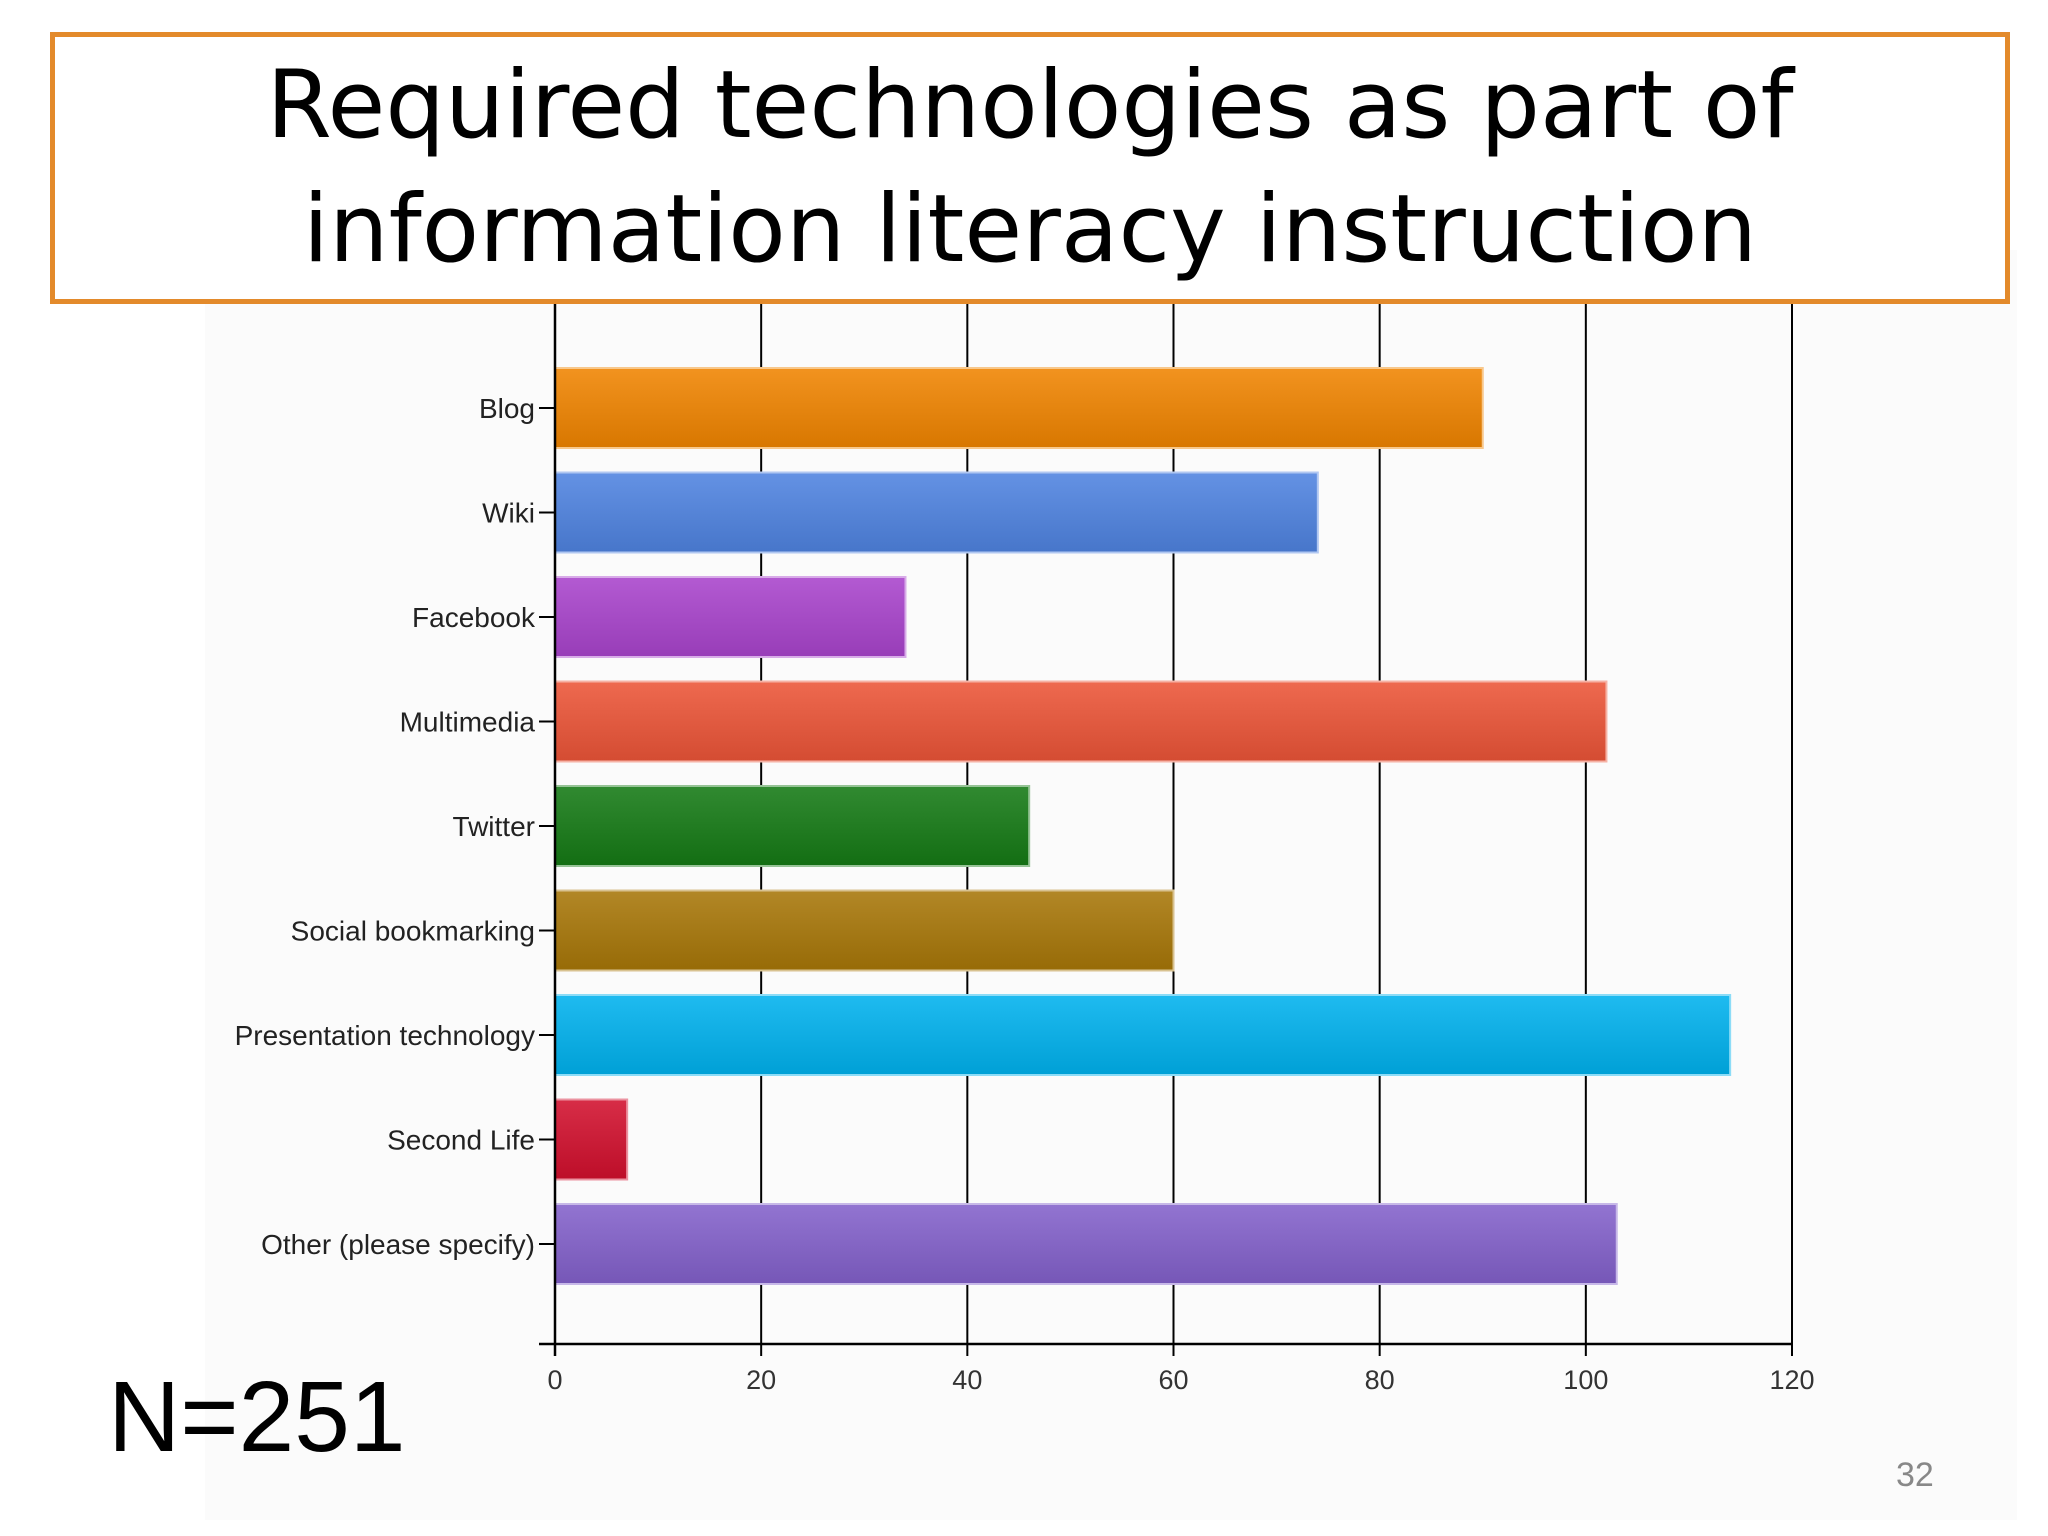 The image size is (2048, 1536). Describe the element at coordinates (494, 826) in the screenshot. I see `category-label: Twitter` at that location.